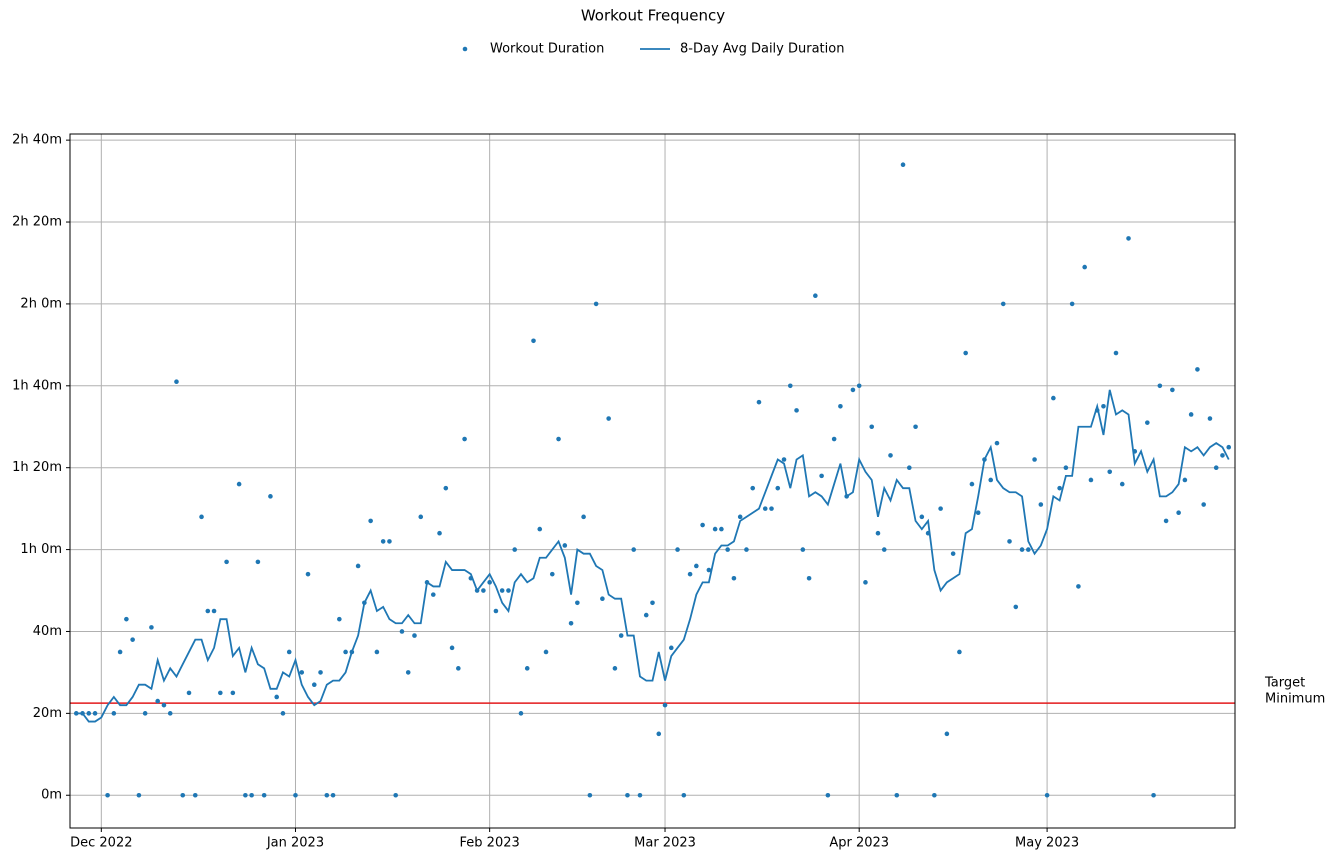 This screenshot has height=861, width=1339. What do you see at coordinates (1295, 699) in the screenshot?
I see `target-label: Minimum` at bounding box center [1295, 699].